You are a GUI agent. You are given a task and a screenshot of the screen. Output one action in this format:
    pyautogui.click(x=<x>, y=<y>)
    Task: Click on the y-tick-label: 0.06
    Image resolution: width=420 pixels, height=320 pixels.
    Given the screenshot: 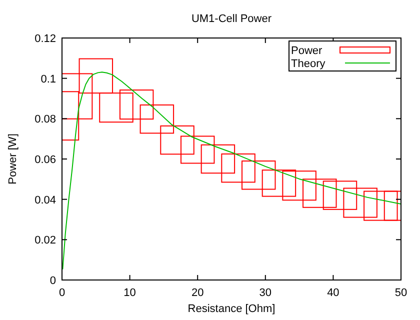 What is the action you would take?
    pyautogui.click(x=45, y=160)
    